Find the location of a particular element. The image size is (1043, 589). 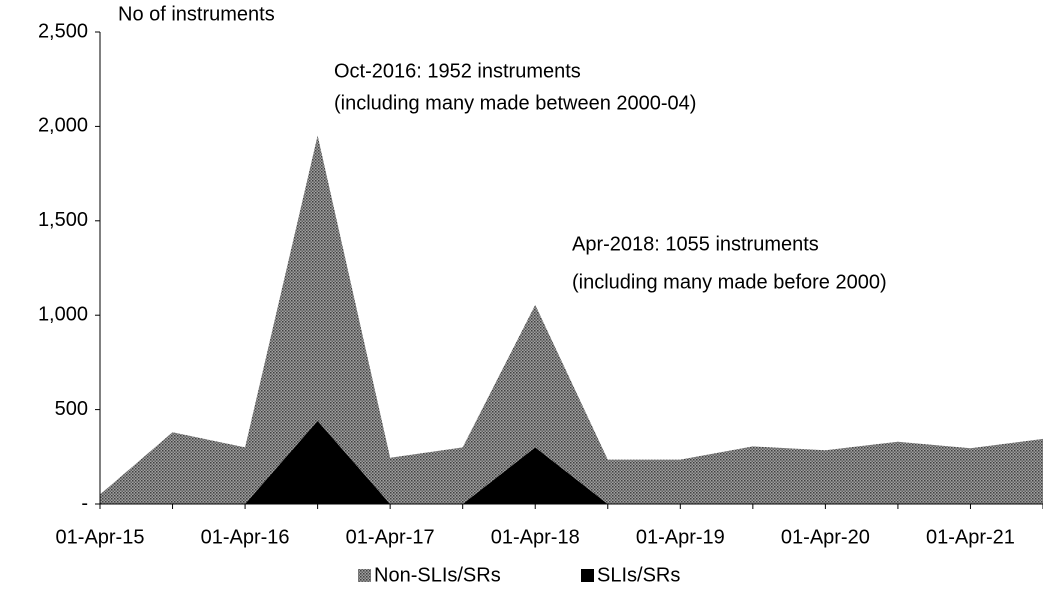

legend-label: Non-SLIs/SRs is located at coordinates (437, 575).